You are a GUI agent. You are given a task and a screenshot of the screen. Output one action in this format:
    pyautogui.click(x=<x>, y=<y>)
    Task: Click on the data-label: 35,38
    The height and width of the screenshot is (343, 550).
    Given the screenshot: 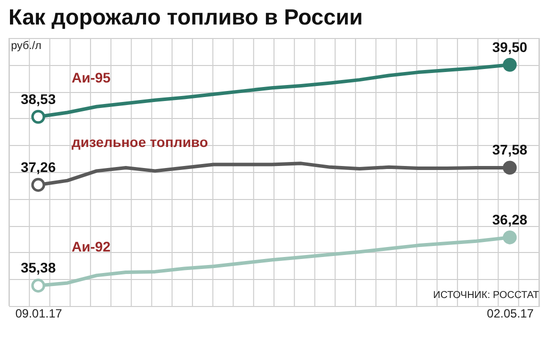 What is the action you would take?
    pyautogui.click(x=38, y=268)
    